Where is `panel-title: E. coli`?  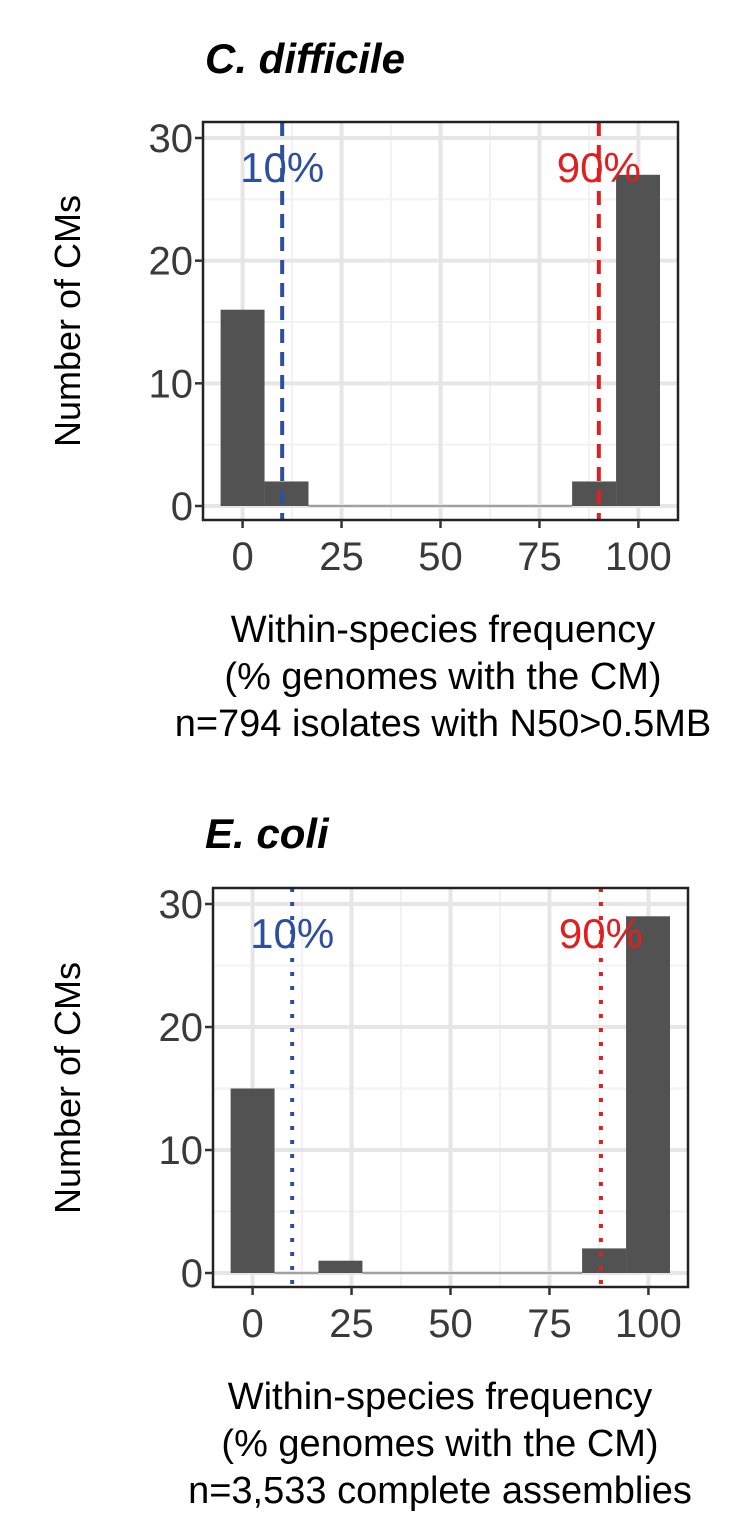
panel-title: E. coli is located at coordinates (267, 833).